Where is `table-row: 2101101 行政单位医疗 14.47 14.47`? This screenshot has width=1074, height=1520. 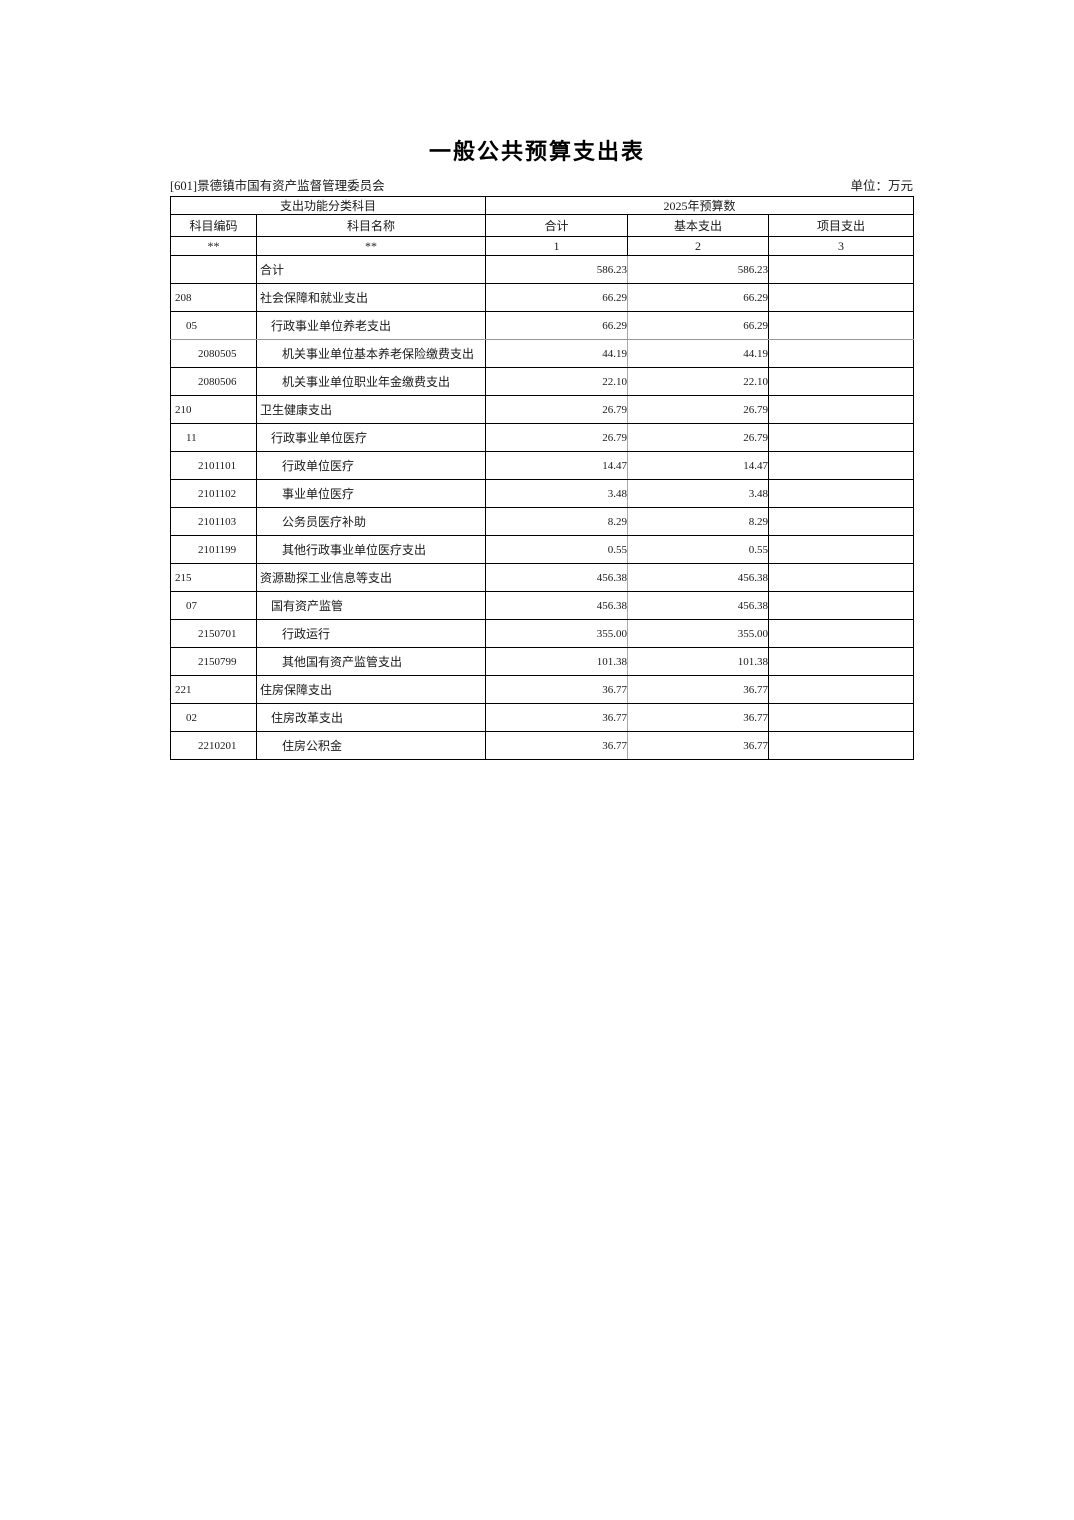 table-row: 2101101 行政单位医疗 14.47 14.47 is located at coordinates (542, 465).